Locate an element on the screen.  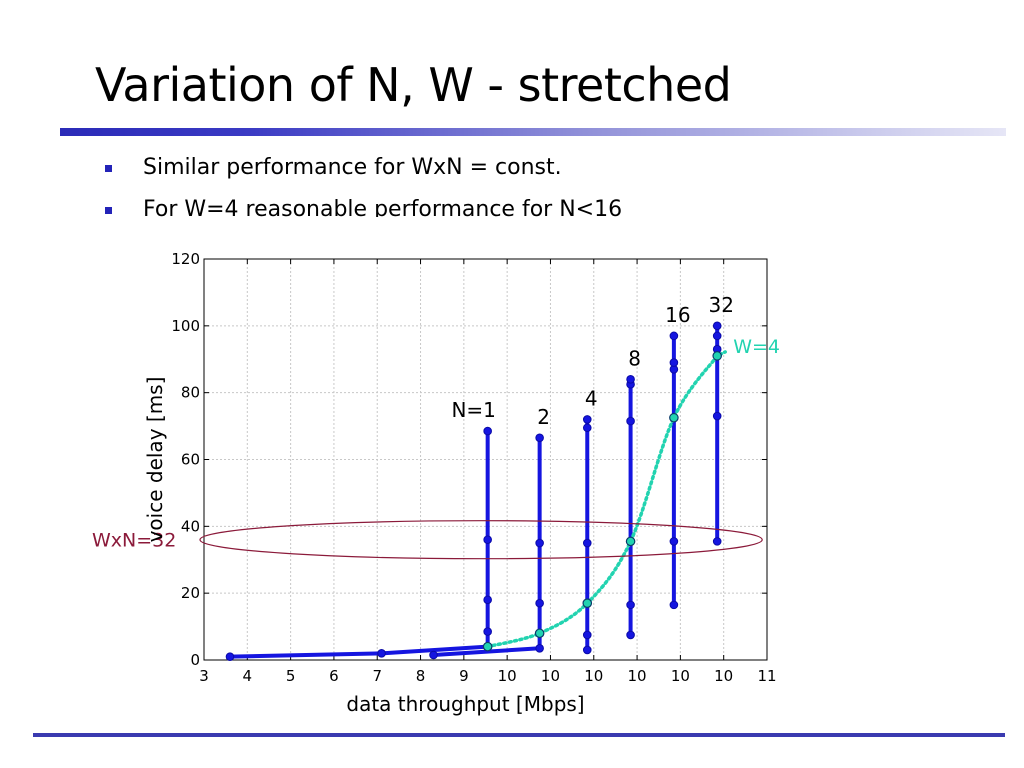
ellipse-label: WxN=32 is located at coordinates (134, 541).